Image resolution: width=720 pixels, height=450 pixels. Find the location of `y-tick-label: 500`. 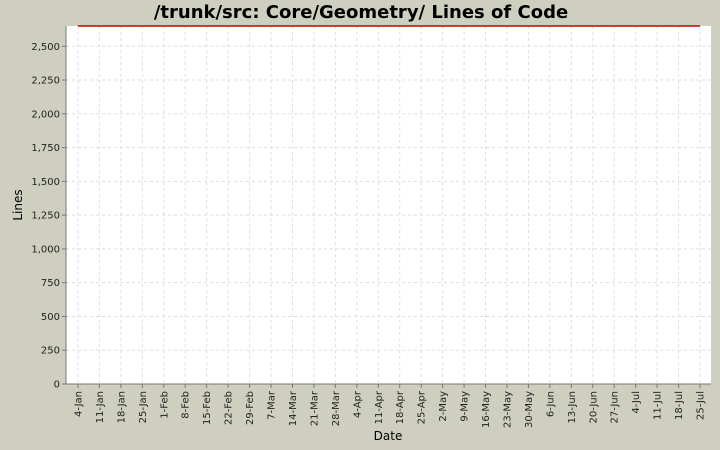

y-tick-label: 500 is located at coordinates (50, 317).